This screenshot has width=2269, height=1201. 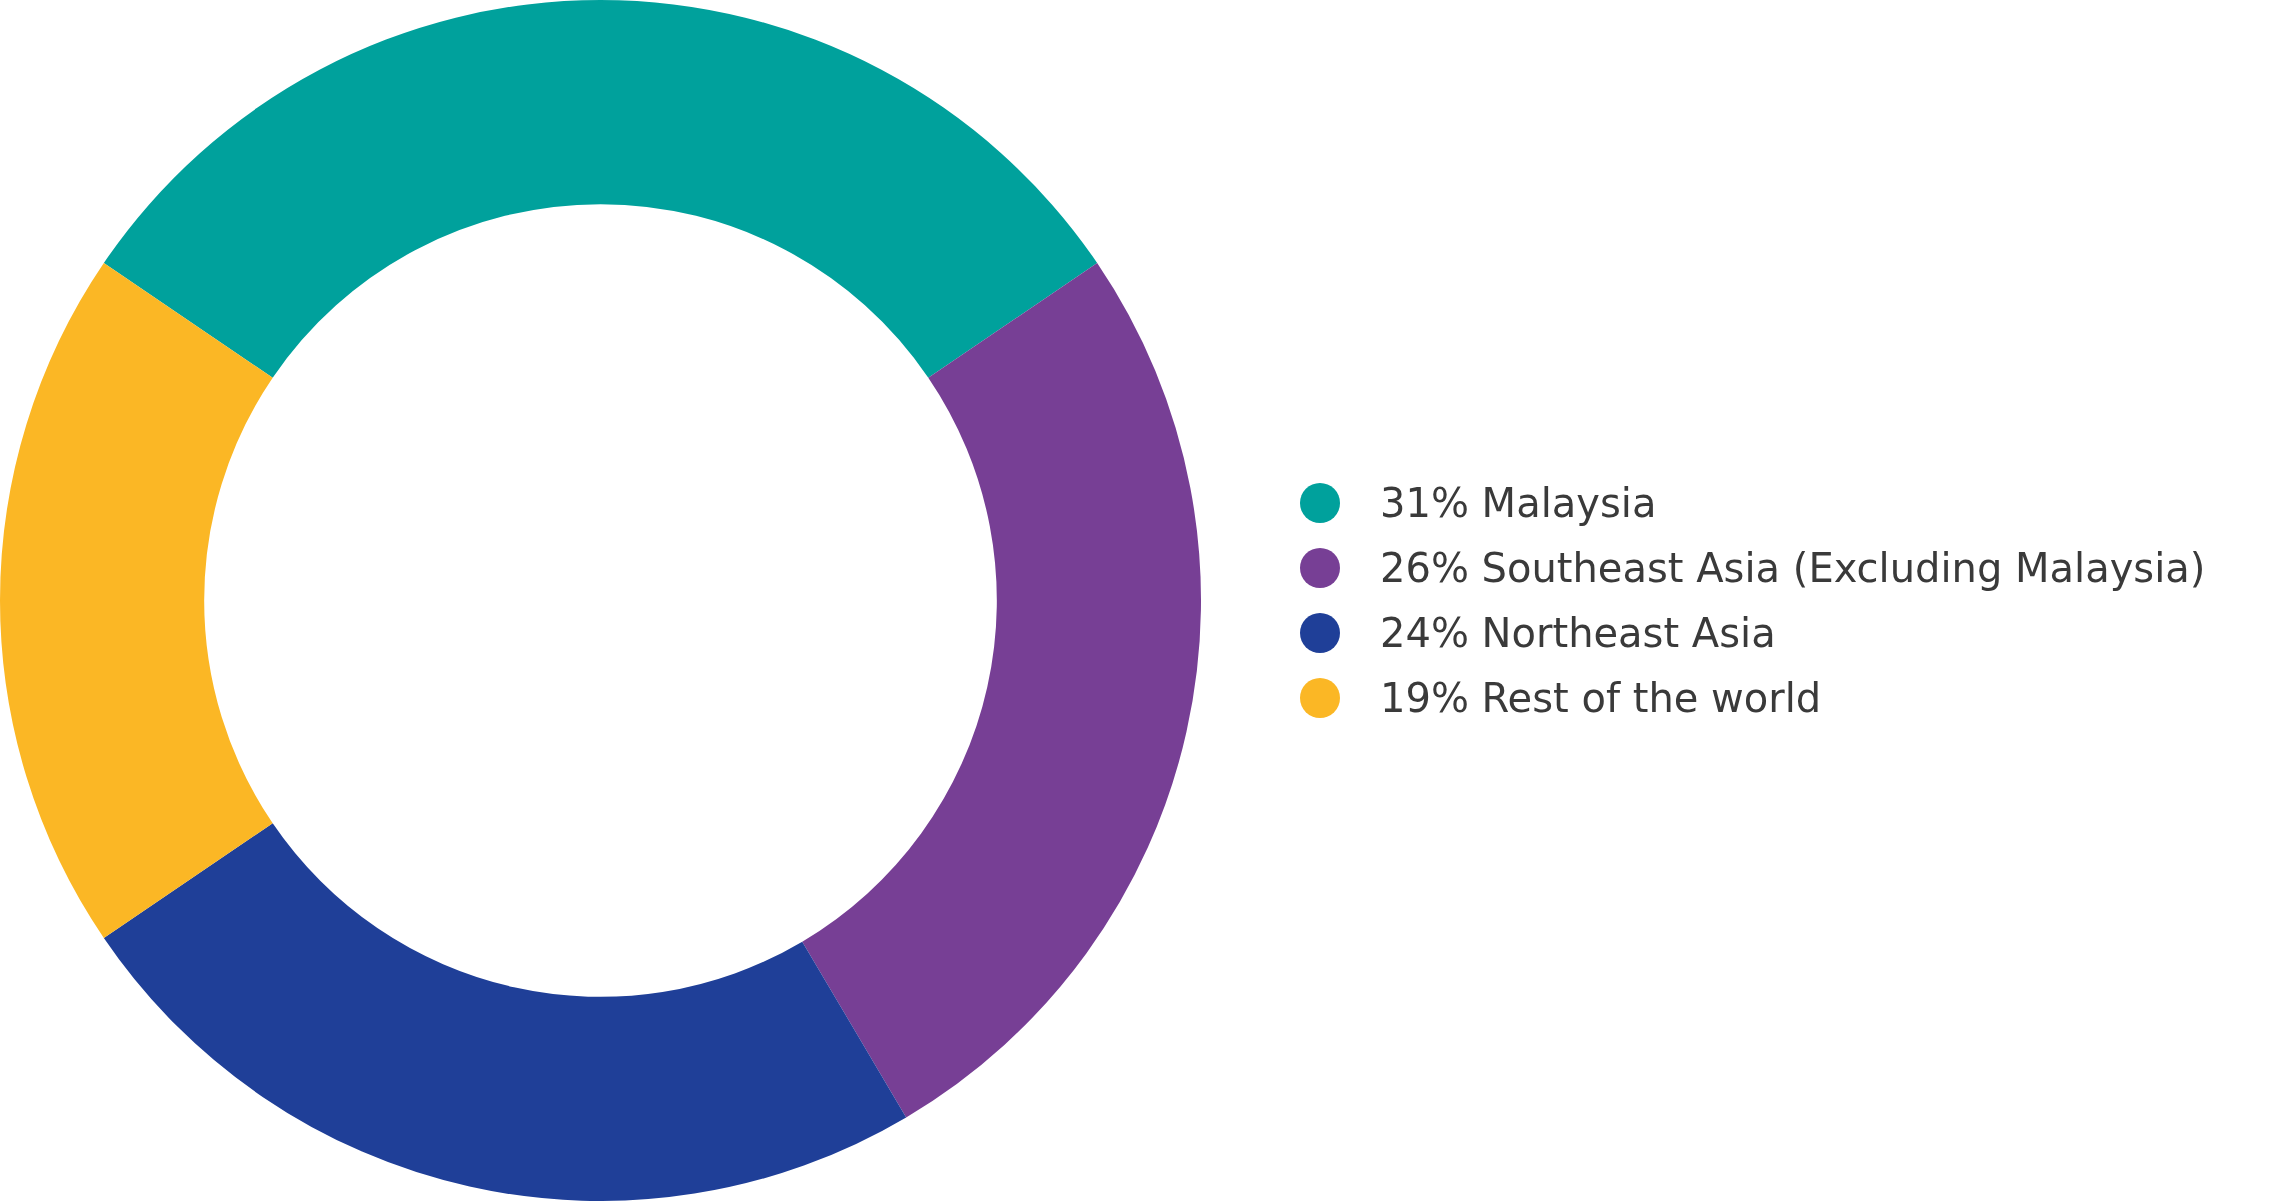 I want to click on legend-label: 31% Malaysia, so click(x=1518, y=503).